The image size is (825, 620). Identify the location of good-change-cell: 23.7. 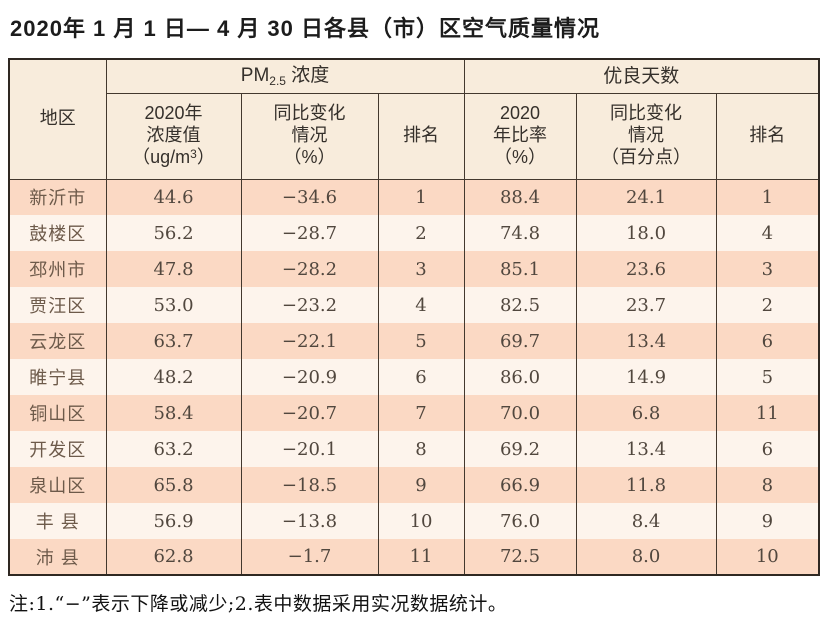
(646, 305).